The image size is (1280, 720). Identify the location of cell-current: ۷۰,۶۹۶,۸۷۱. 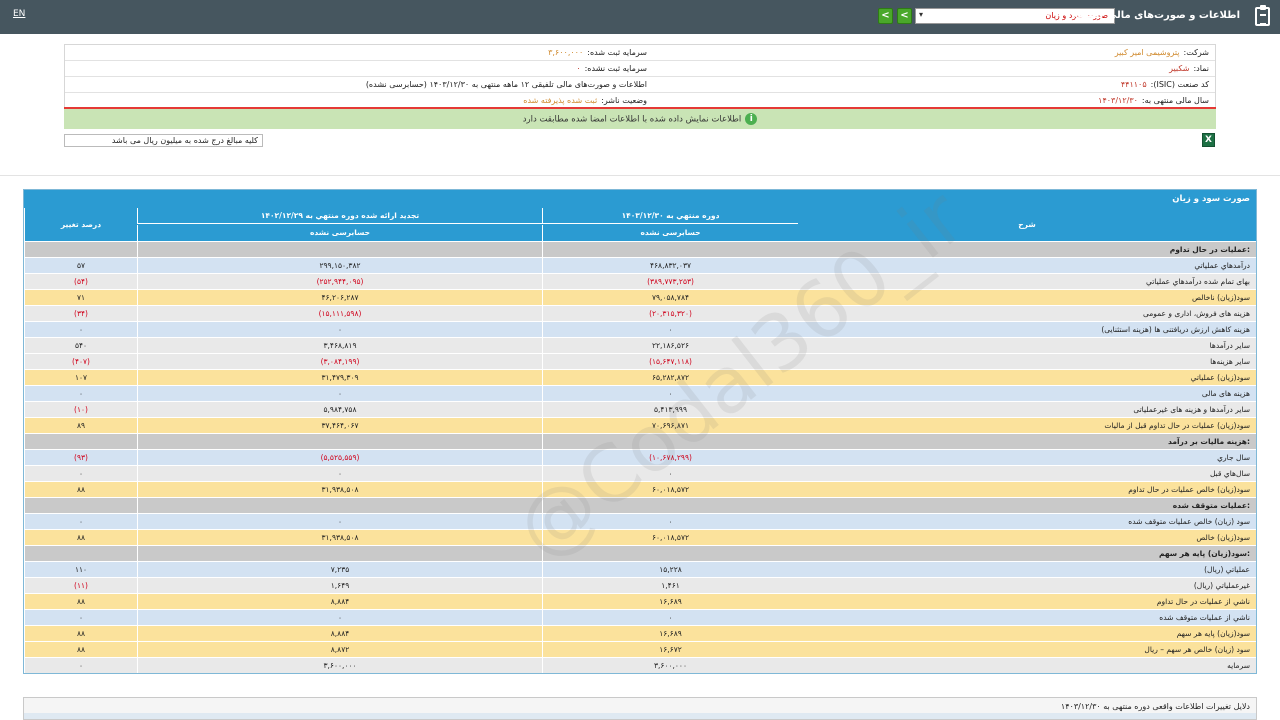
(670, 425).